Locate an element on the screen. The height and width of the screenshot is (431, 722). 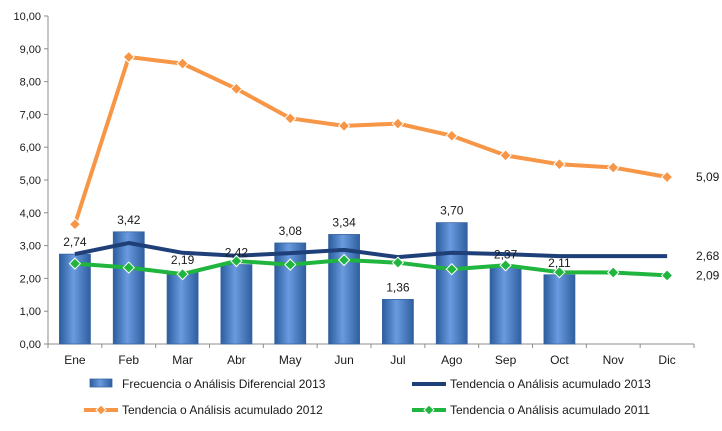
x-tick-label: Oct is located at coordinates (559, 360).